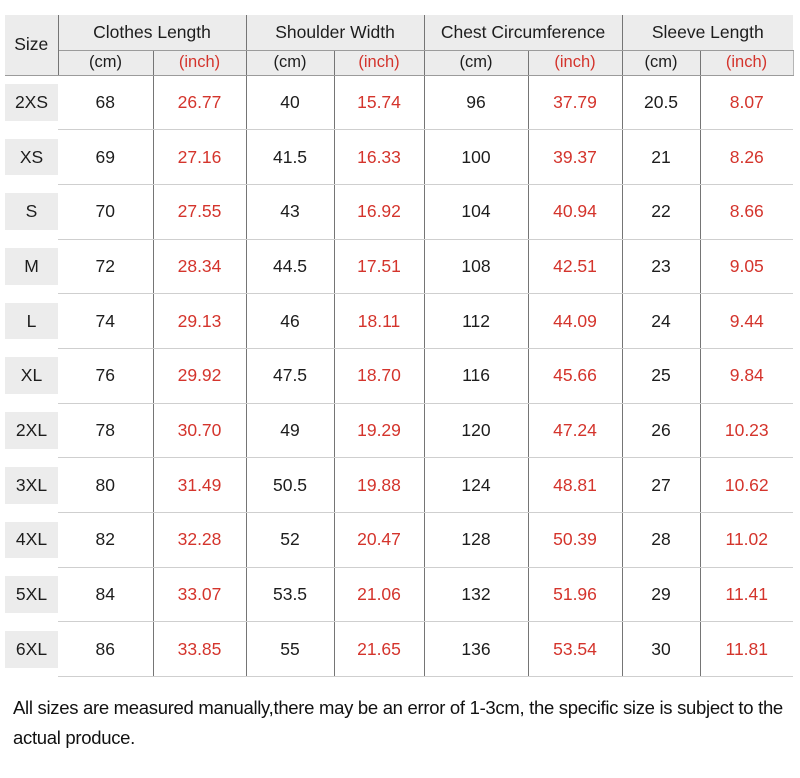  What do you see at coordinates (105, 485) in the screenshot?
I see `cm-value: 80` at bounding box center [105, 485].